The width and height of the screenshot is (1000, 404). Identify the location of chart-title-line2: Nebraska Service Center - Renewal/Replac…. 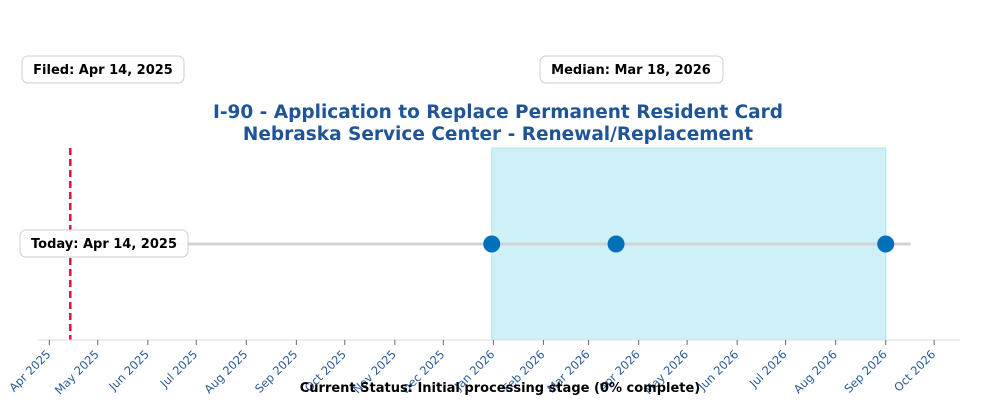
(498, 134).